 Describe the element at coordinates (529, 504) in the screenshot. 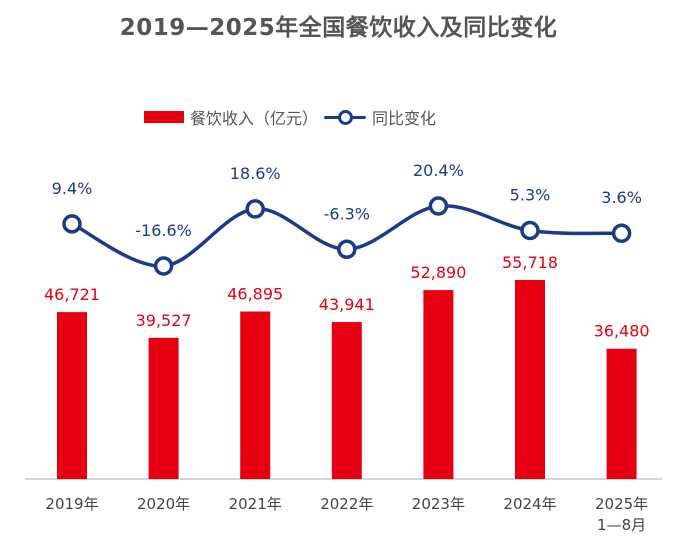

I see `x-tick-label: 2024年` at that location.